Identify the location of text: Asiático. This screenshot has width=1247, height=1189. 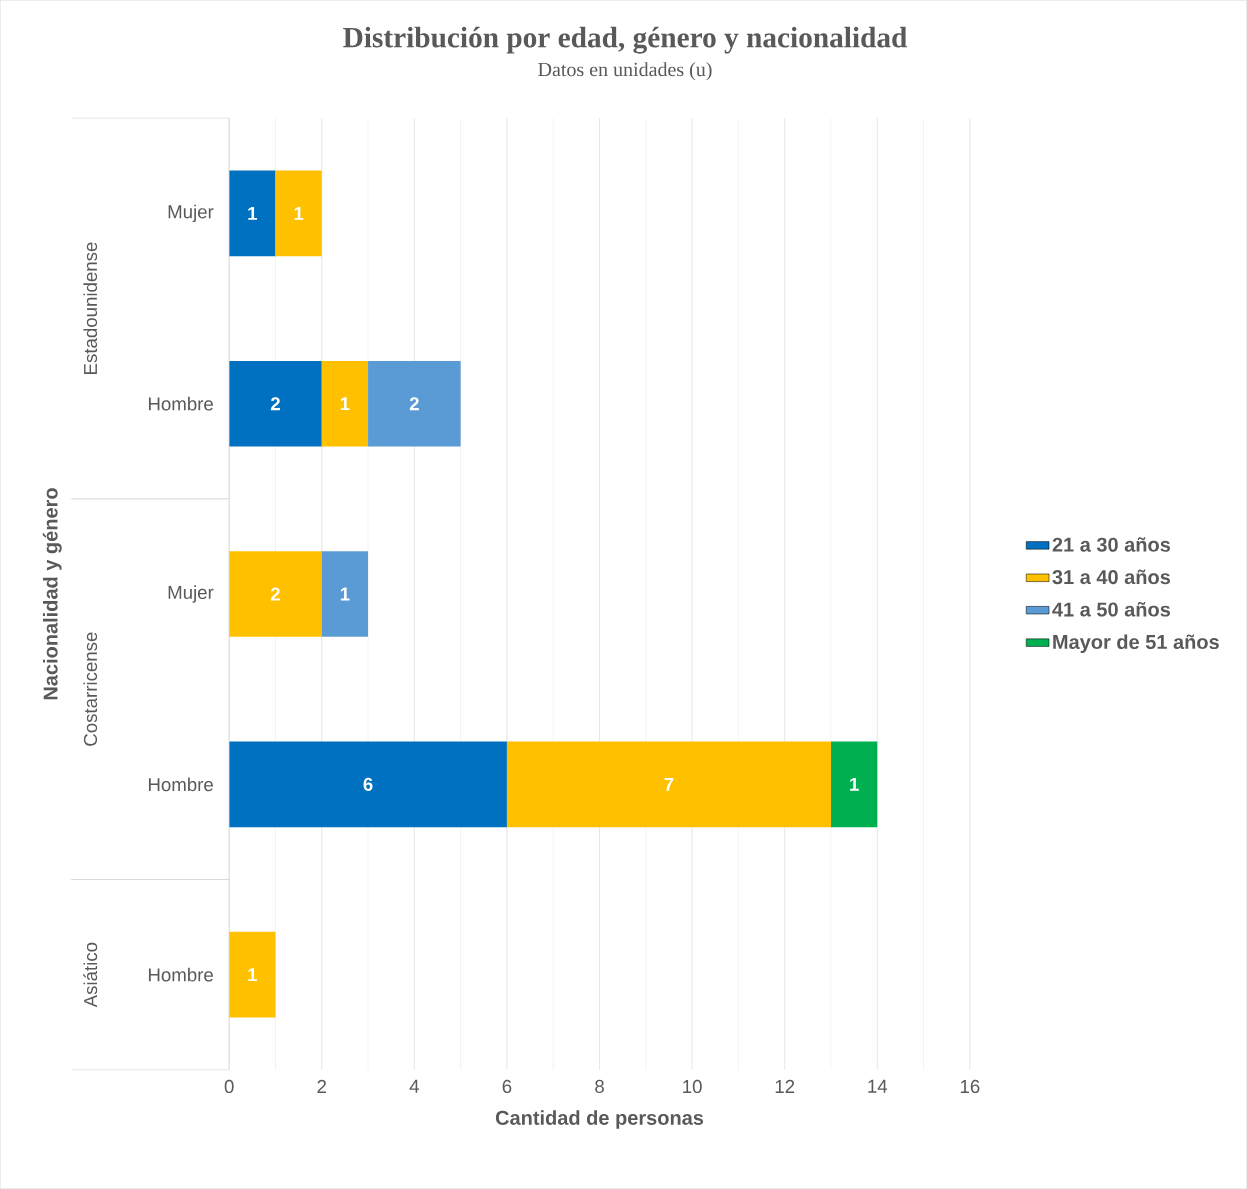
(90, 975).